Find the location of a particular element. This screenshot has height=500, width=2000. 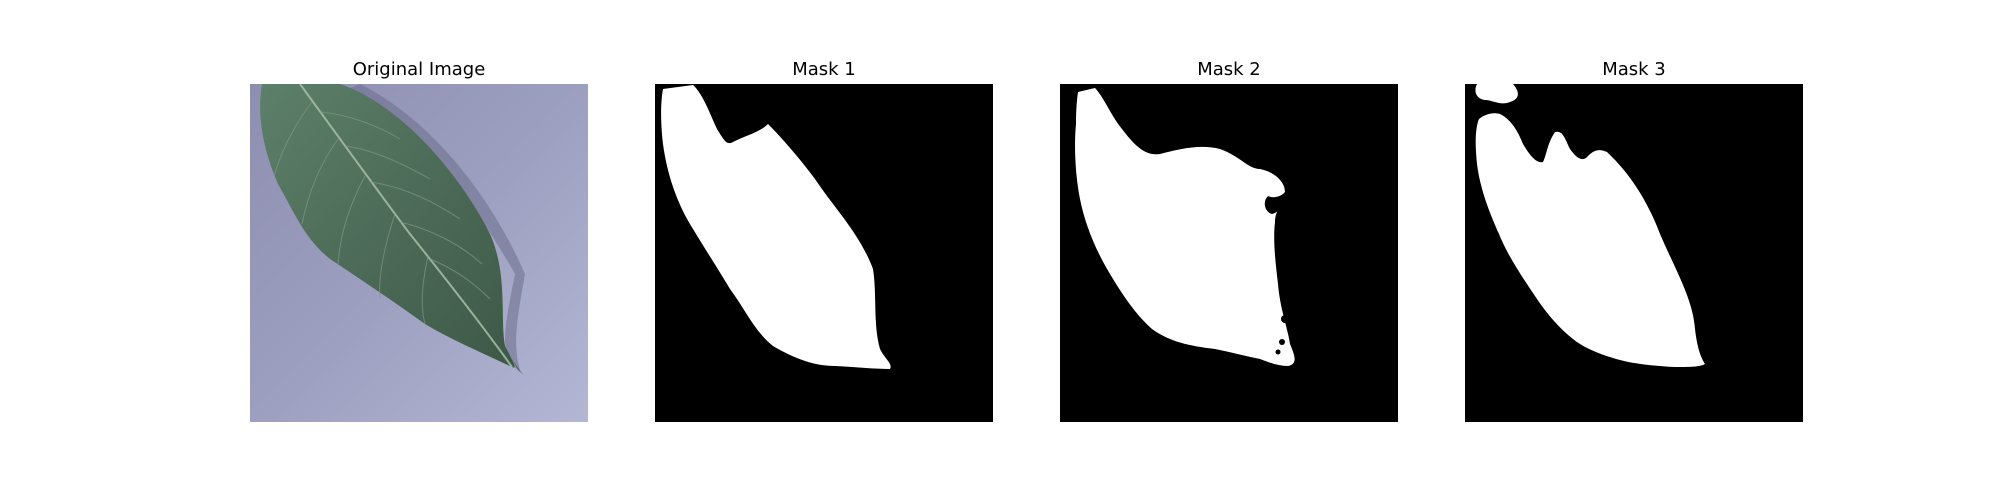

panel-mask-3: Mask 3 is located at coordinates (1634, 240).